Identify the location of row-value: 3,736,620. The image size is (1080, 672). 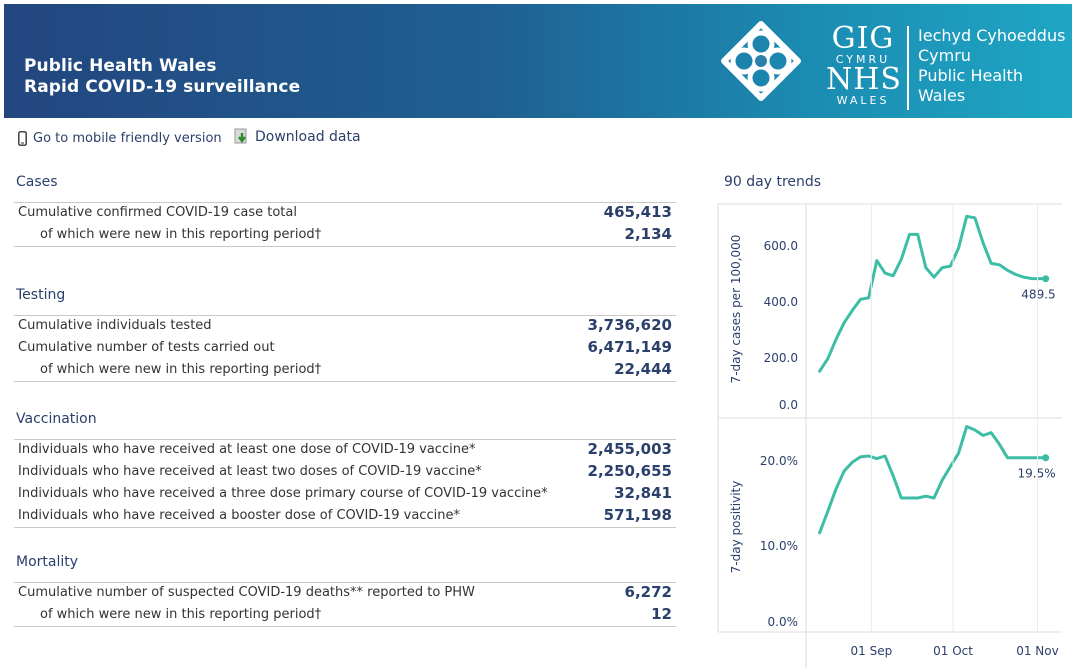
(629, 325).